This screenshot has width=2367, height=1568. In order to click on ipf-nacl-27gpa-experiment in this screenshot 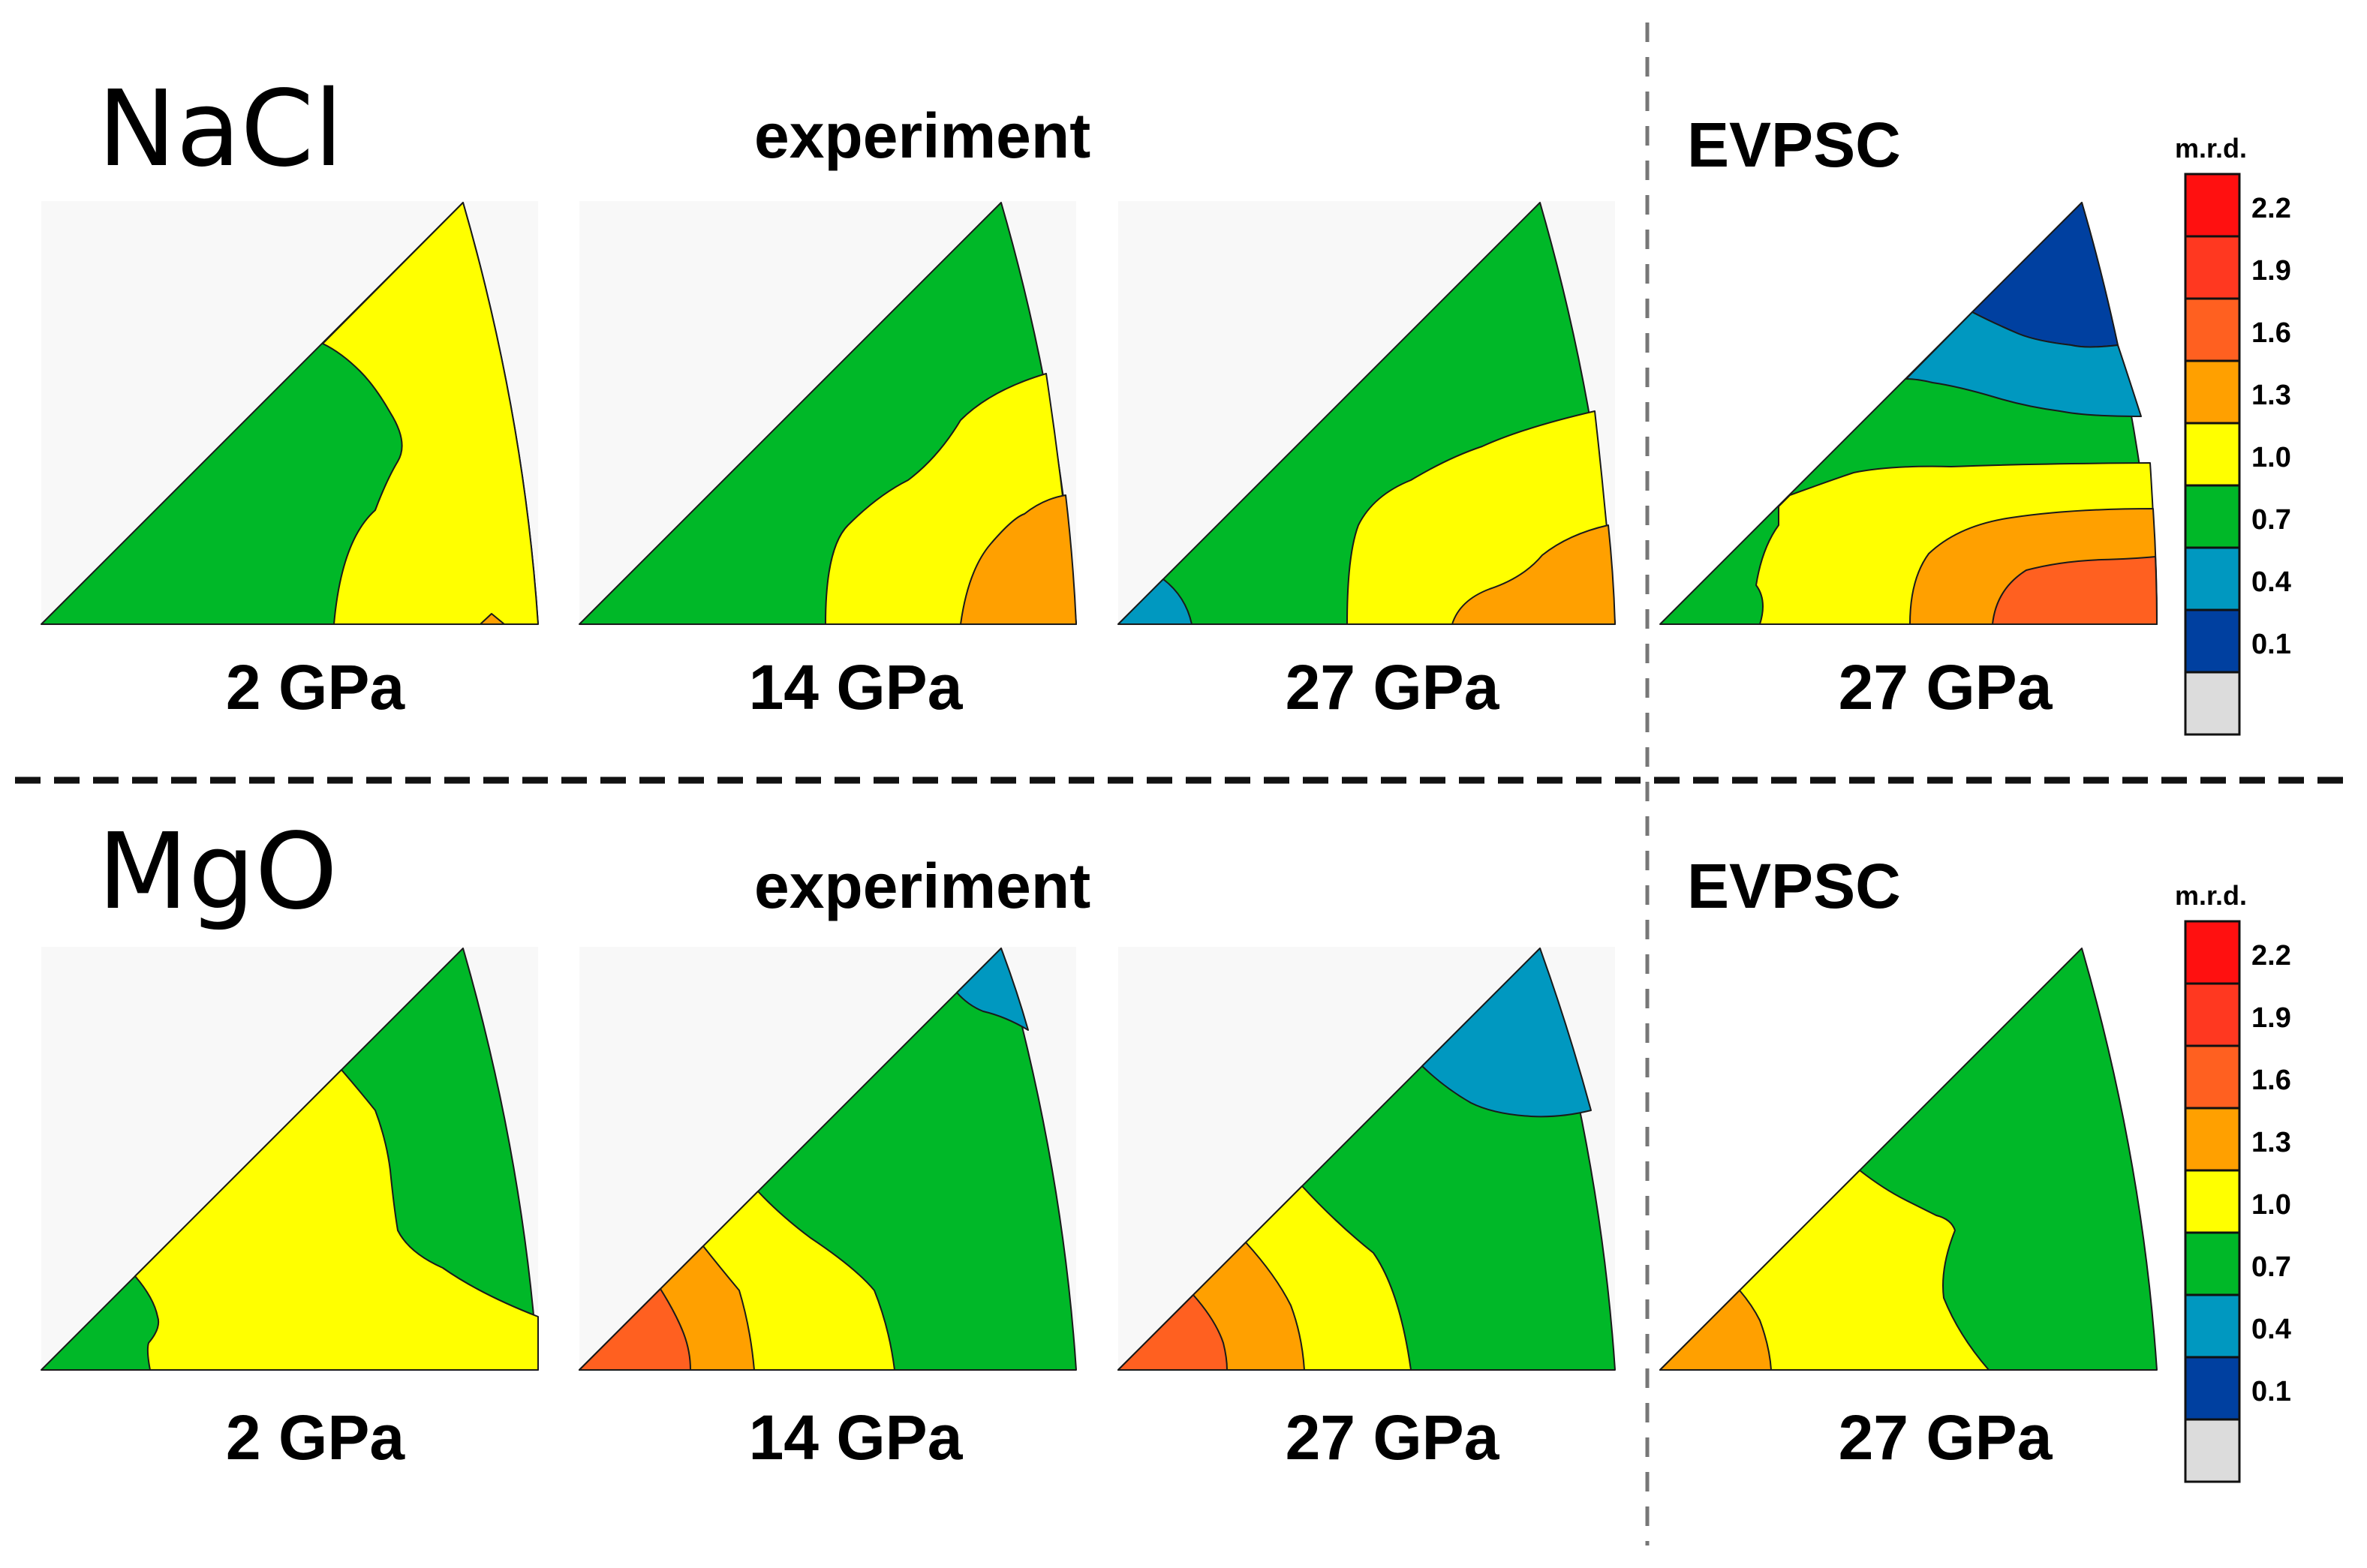, I will do `click(1366, 414)`.